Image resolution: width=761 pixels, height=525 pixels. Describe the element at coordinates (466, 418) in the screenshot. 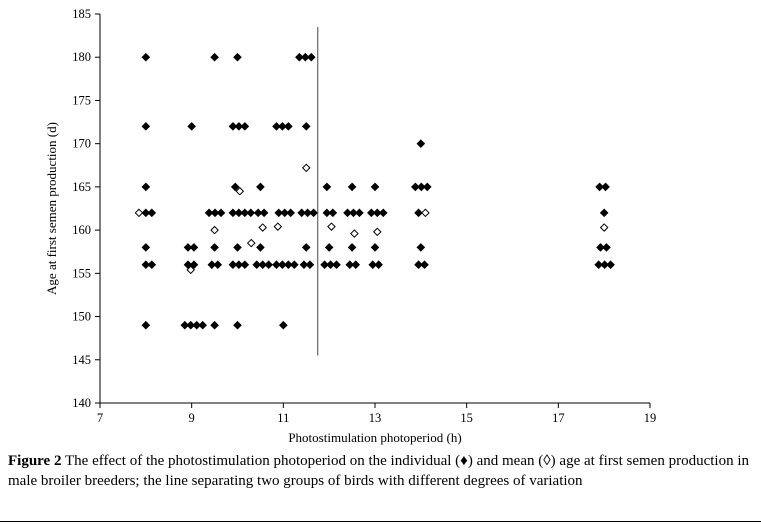

I see `x-tick-label: 15` at that location.